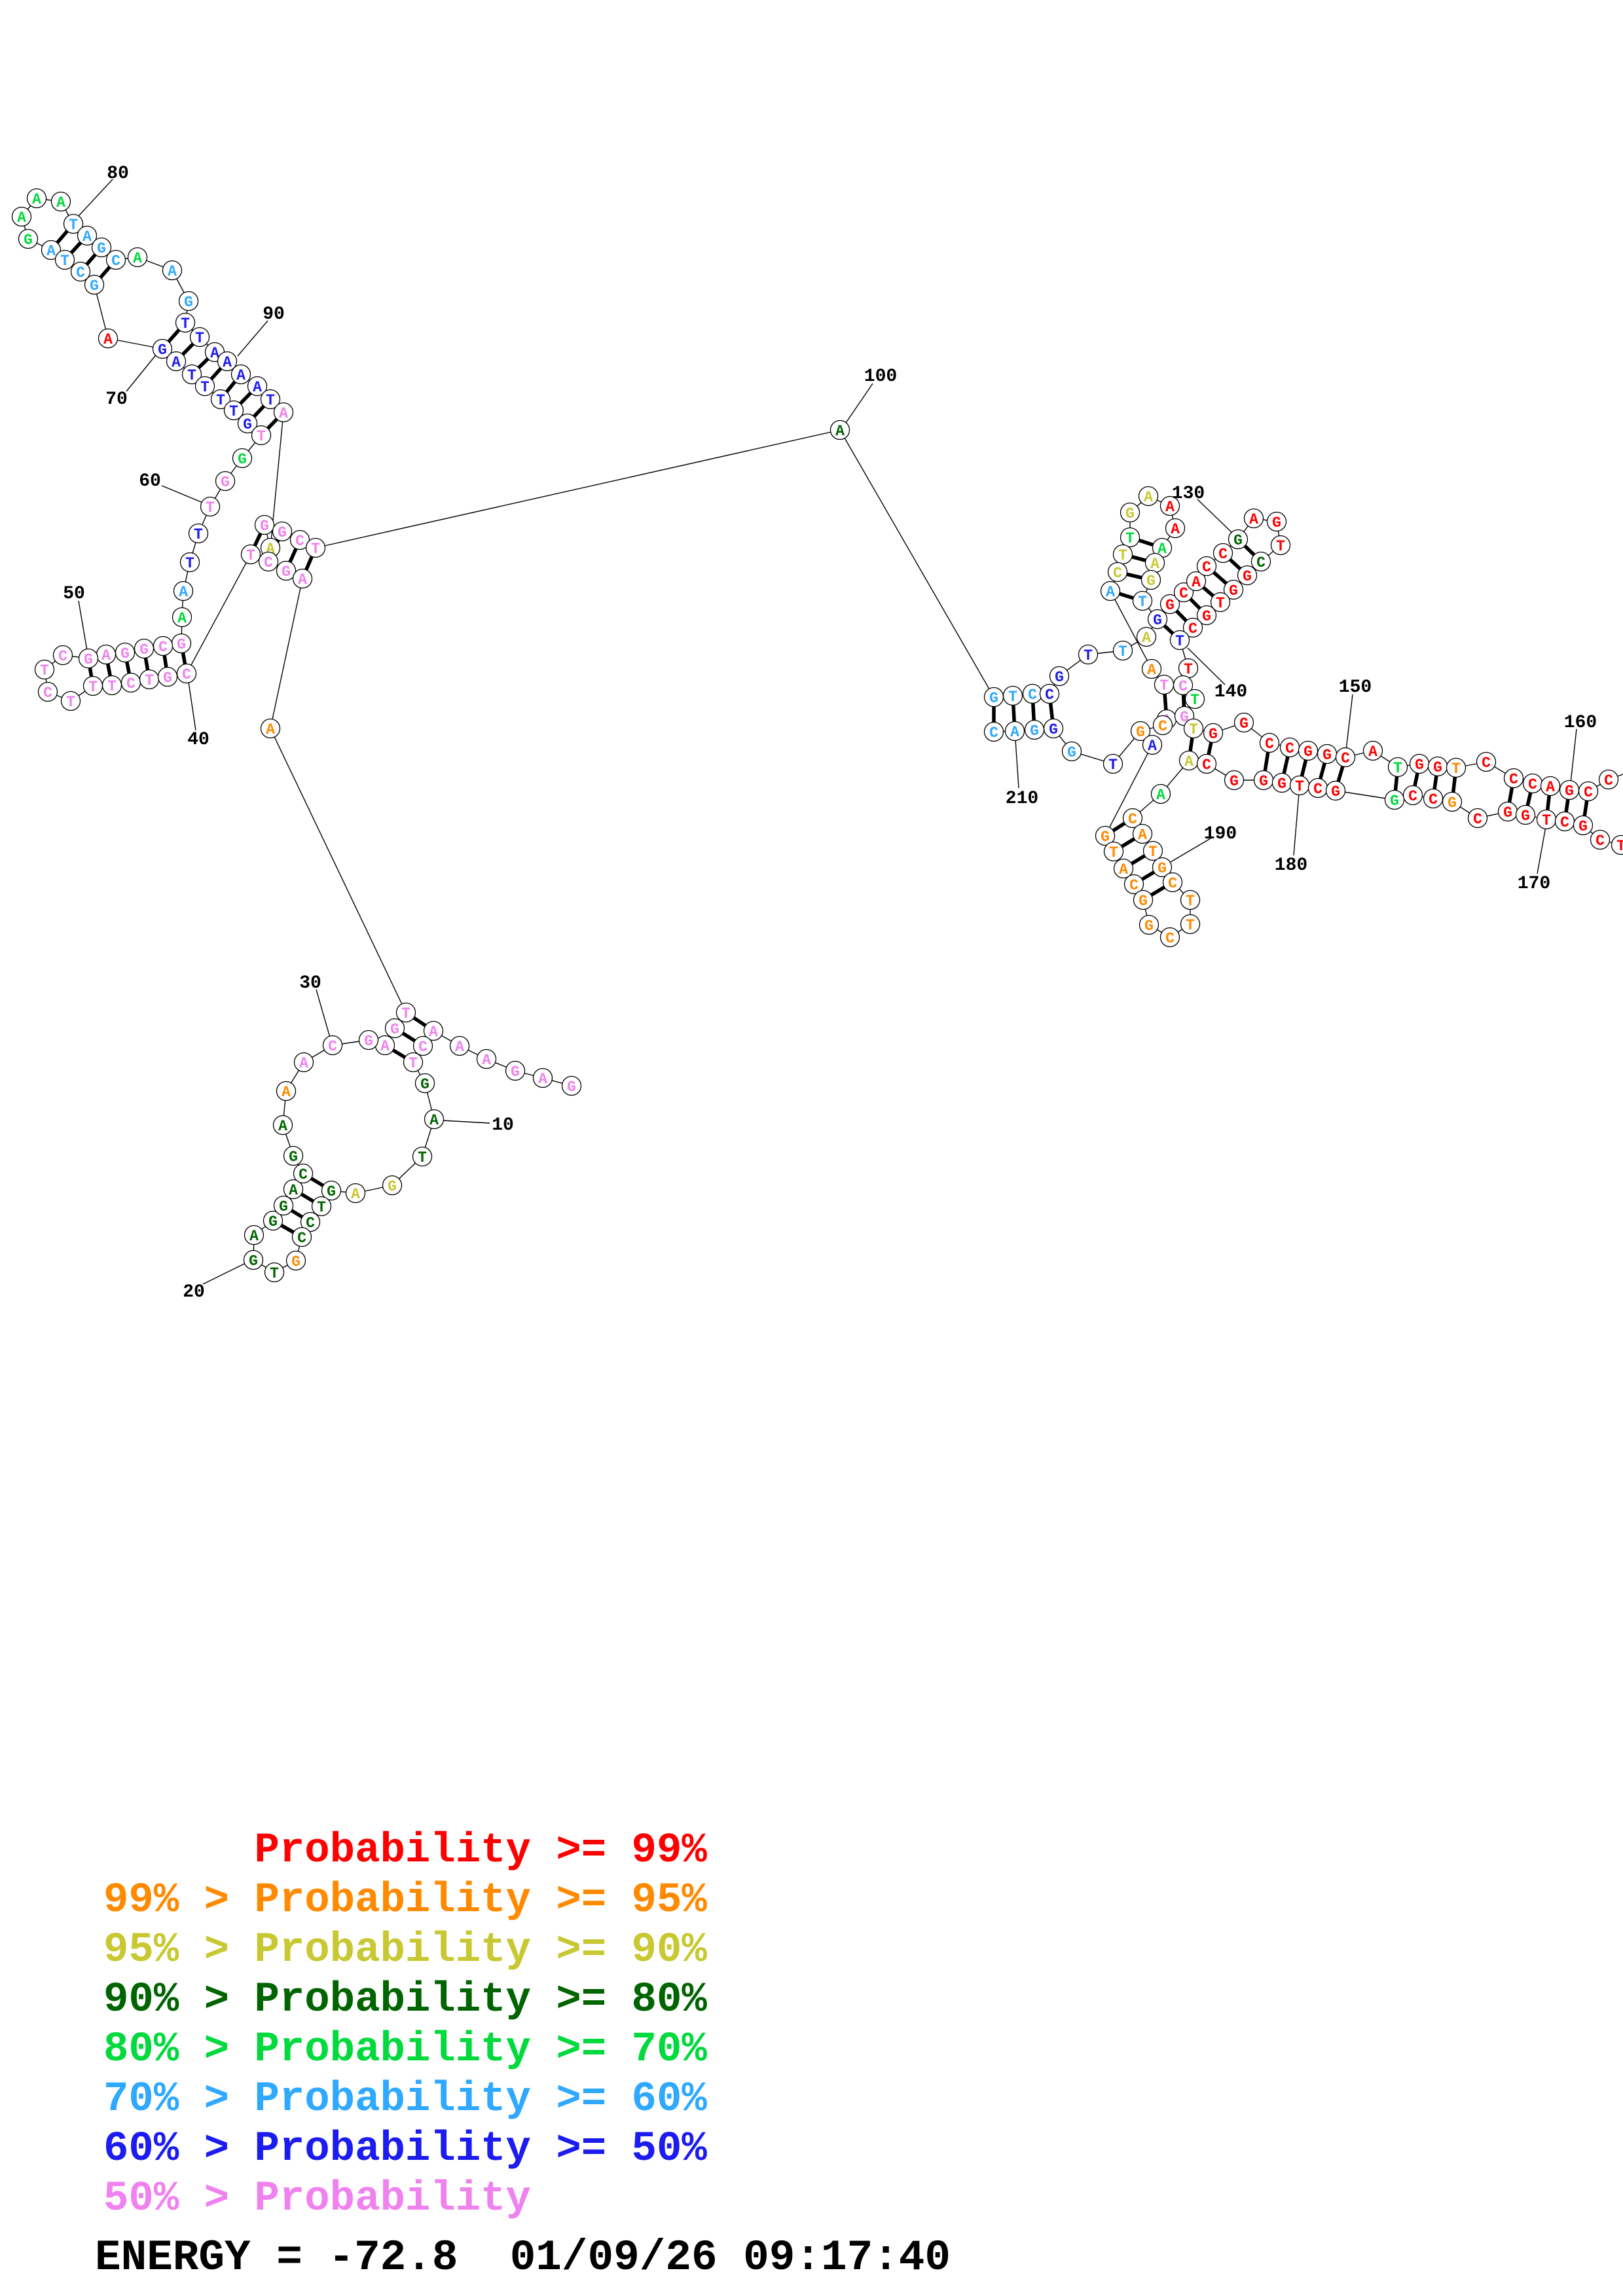 The image size is (1623, 2296). What do you see at coordinates (1183, 686) in the screenshot?
I see `nucleotide-base-138: C` at bounding box center [1183, 686].